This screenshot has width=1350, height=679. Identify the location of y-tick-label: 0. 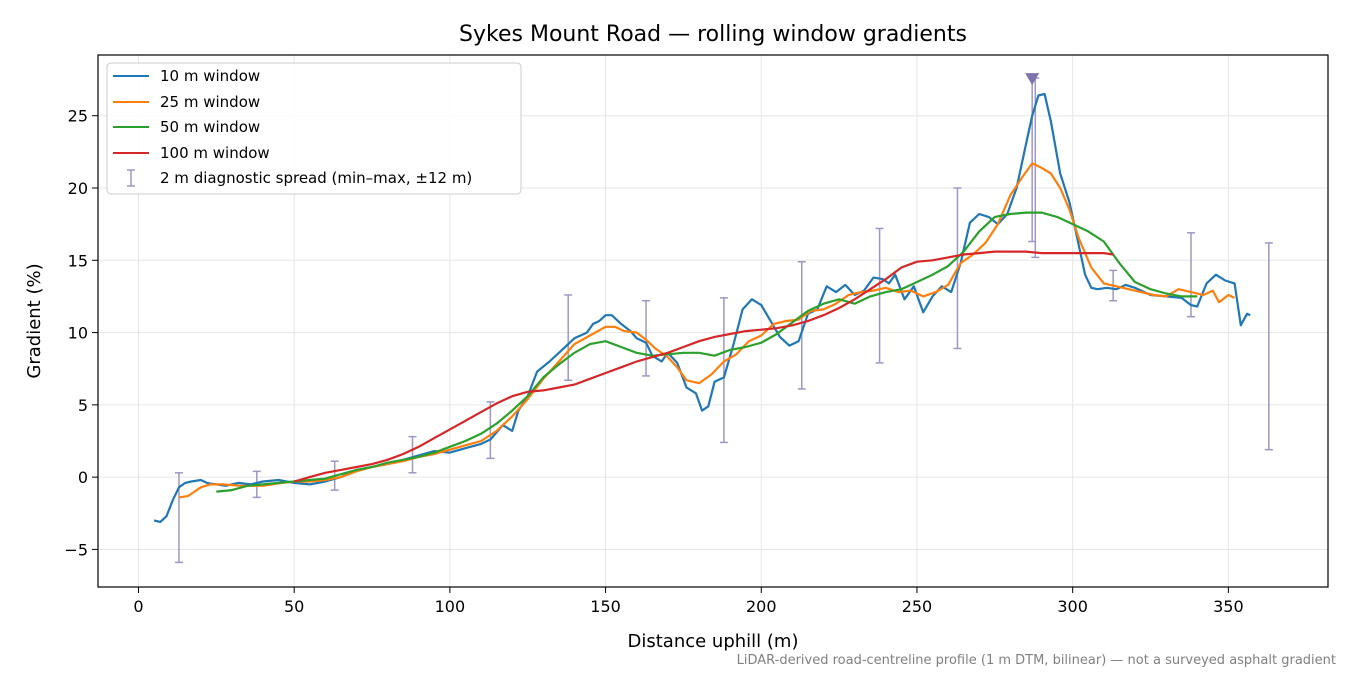
(83, 477).